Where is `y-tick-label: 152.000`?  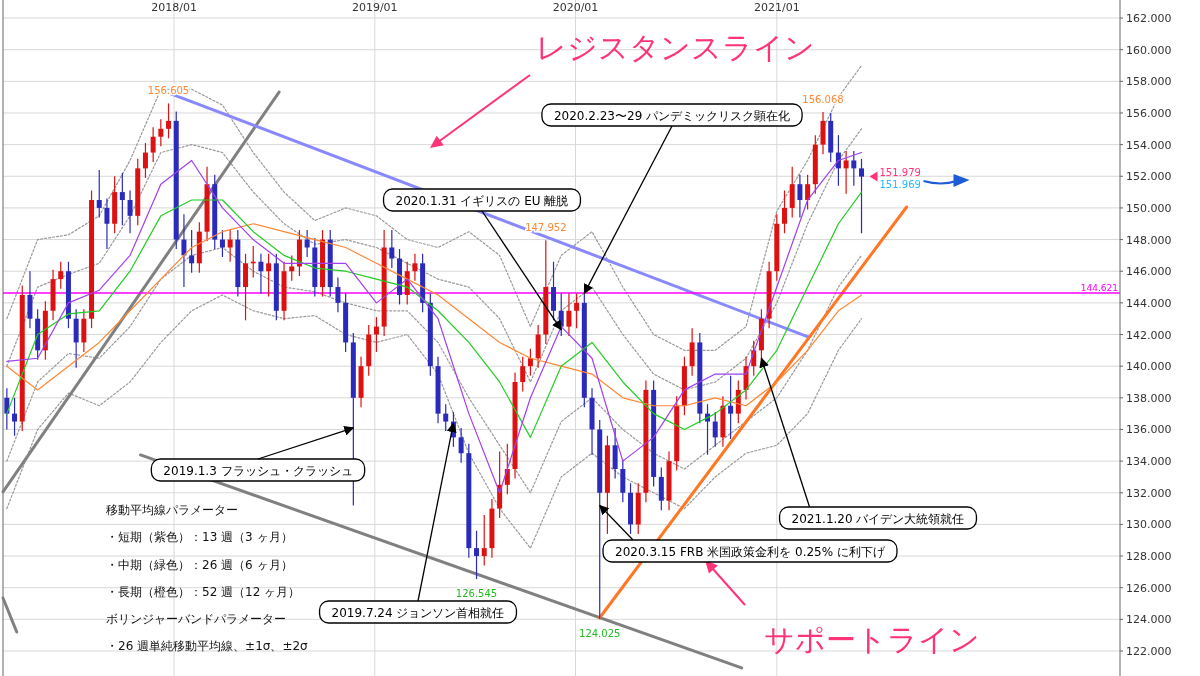 y-tick-label: 152.000 is located at coordinates (1149, 177).